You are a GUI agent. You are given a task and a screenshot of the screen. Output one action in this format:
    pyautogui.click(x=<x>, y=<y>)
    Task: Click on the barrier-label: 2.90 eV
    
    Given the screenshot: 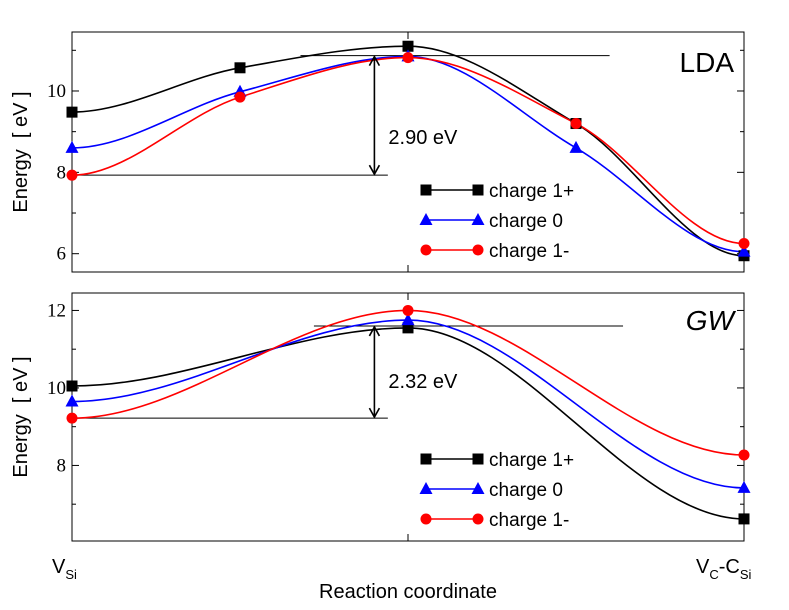 What is the action you would take?
    pyautogui.click(x=423, y=138)
    